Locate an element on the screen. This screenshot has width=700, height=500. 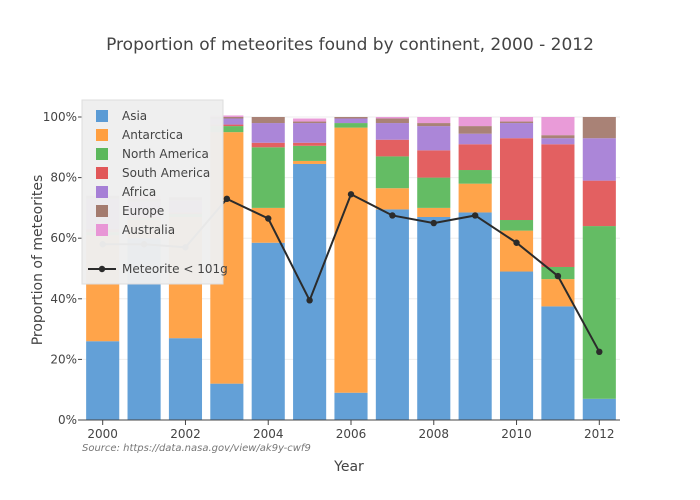
x-tick-label: 2008 is located at coordinates (433, 434).